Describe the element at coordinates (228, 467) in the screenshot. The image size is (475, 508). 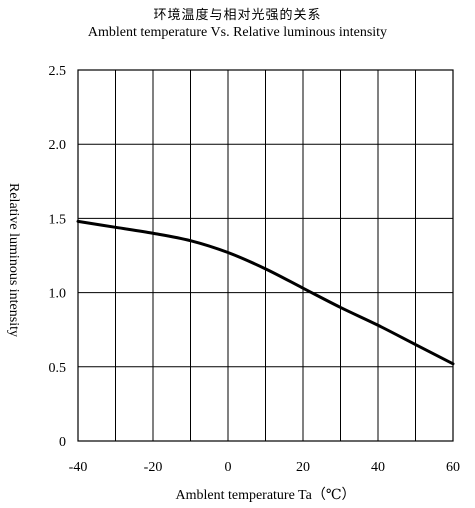
I see `x-tick-label: 0` at that location.